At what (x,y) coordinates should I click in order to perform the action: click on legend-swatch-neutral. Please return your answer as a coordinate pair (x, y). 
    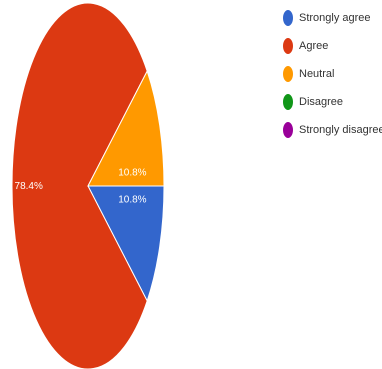
    Looking at the image, I should click on (288, 74).